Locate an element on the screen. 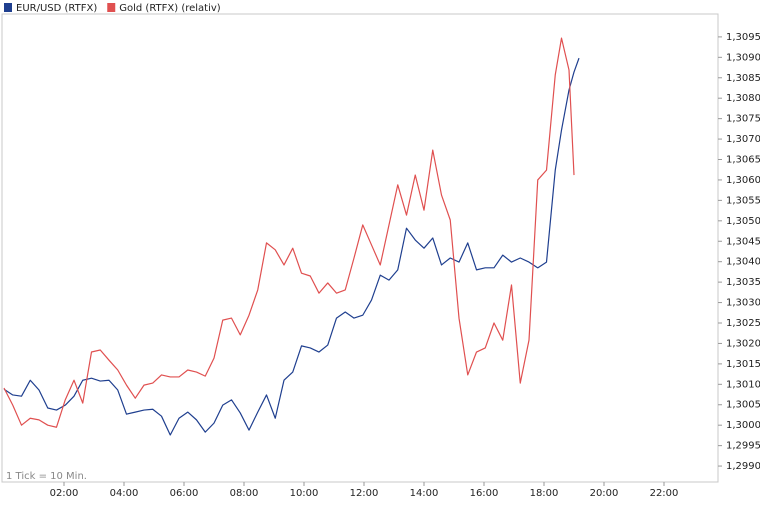 This screenshot has width=760, height=517. x-tick-label: 22:00 is located at coordinates (664, 493).